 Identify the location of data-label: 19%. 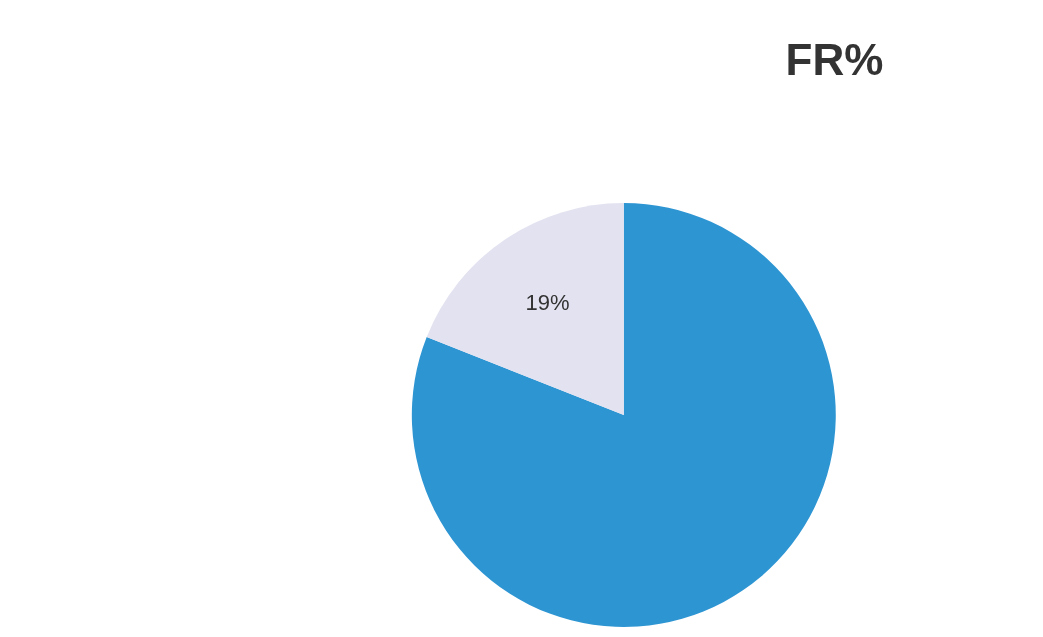
(547, 303).